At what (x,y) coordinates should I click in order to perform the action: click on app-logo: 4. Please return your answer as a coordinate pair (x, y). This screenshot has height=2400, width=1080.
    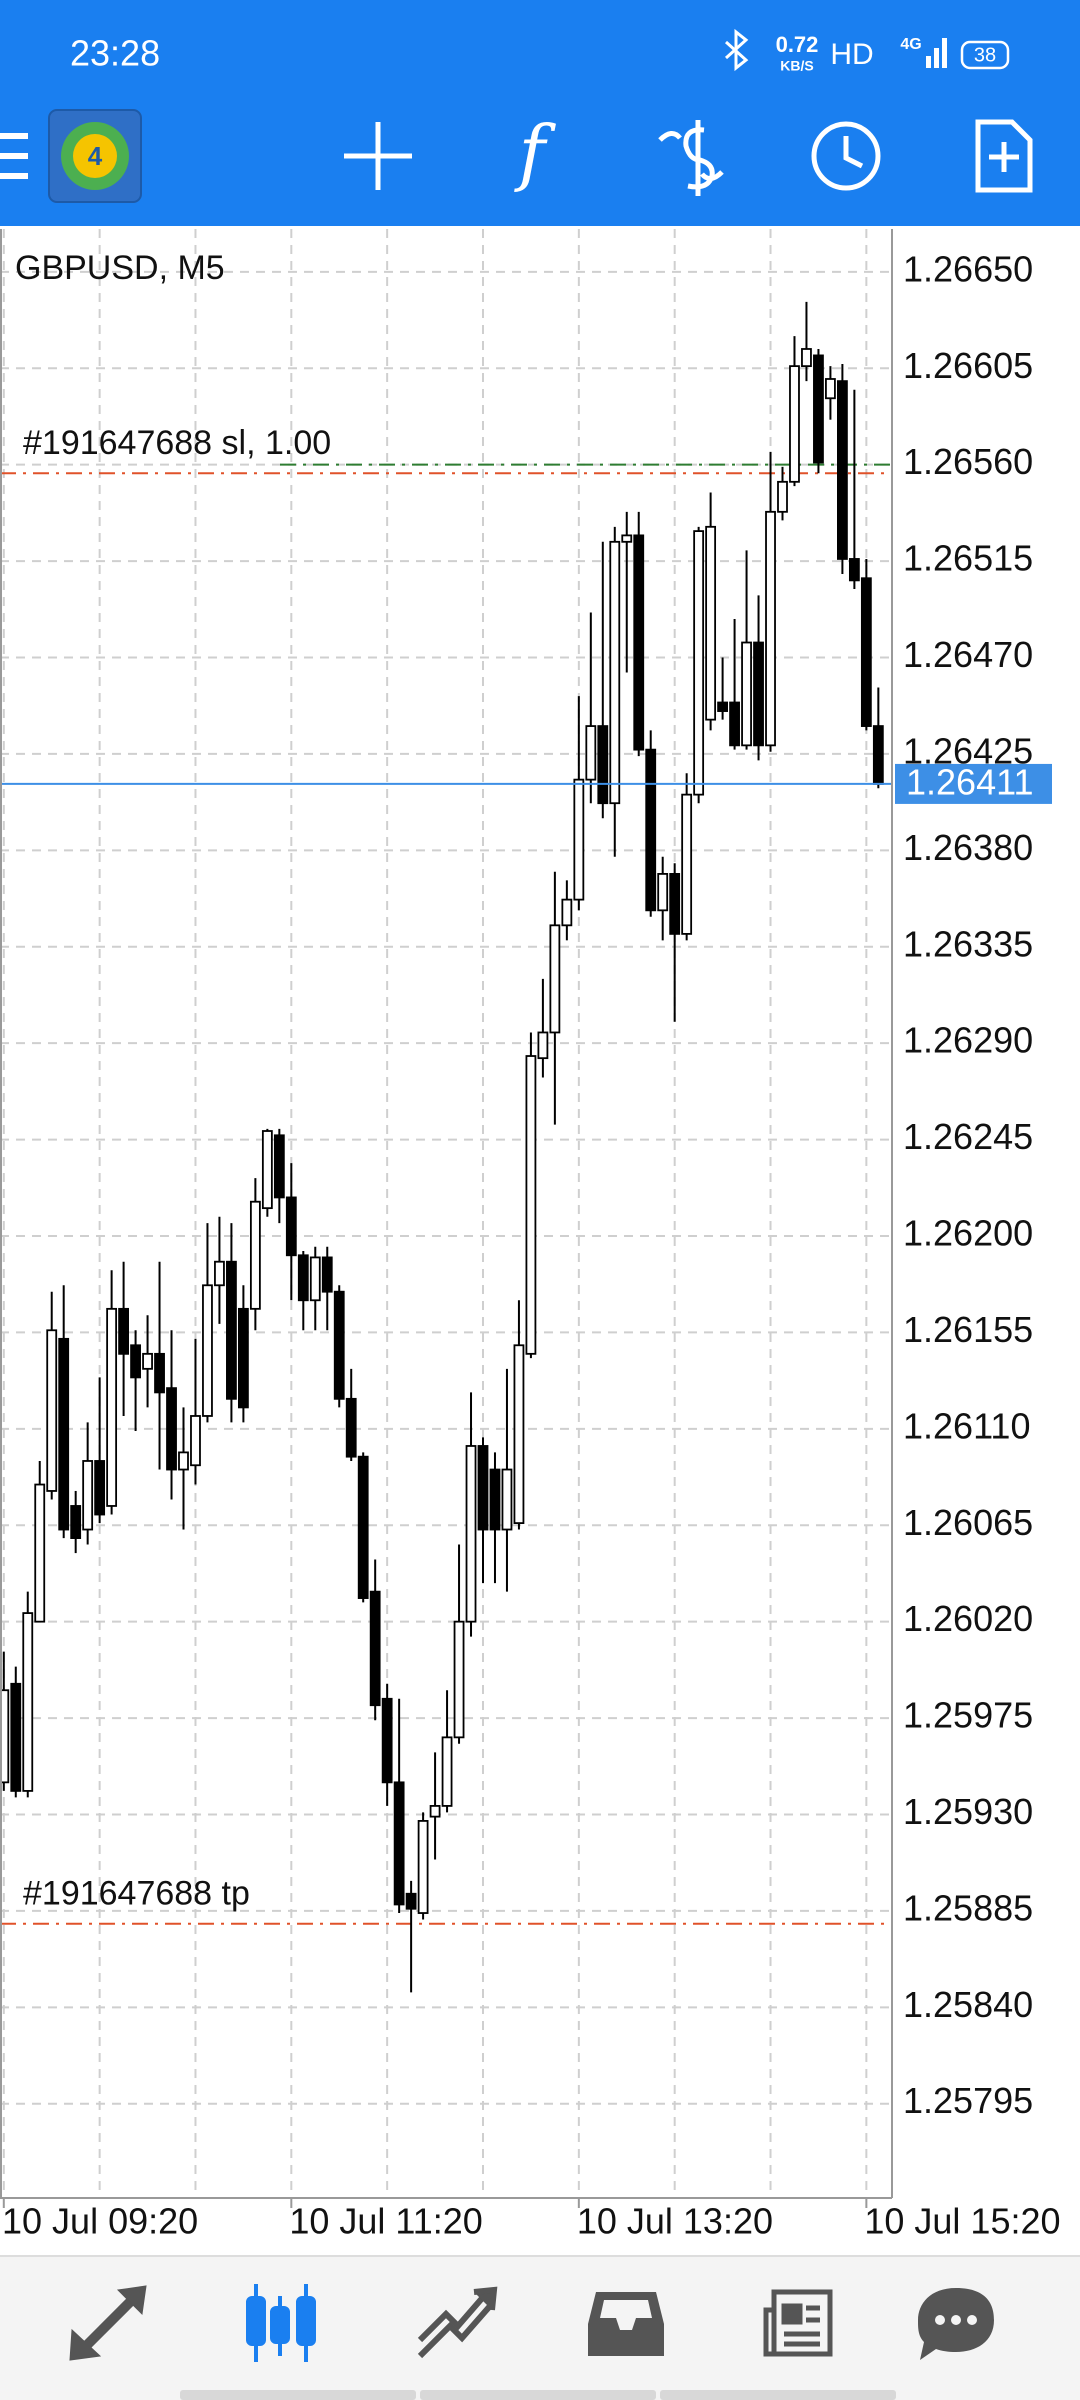
    Looking at the image, I should click on (95, 156).